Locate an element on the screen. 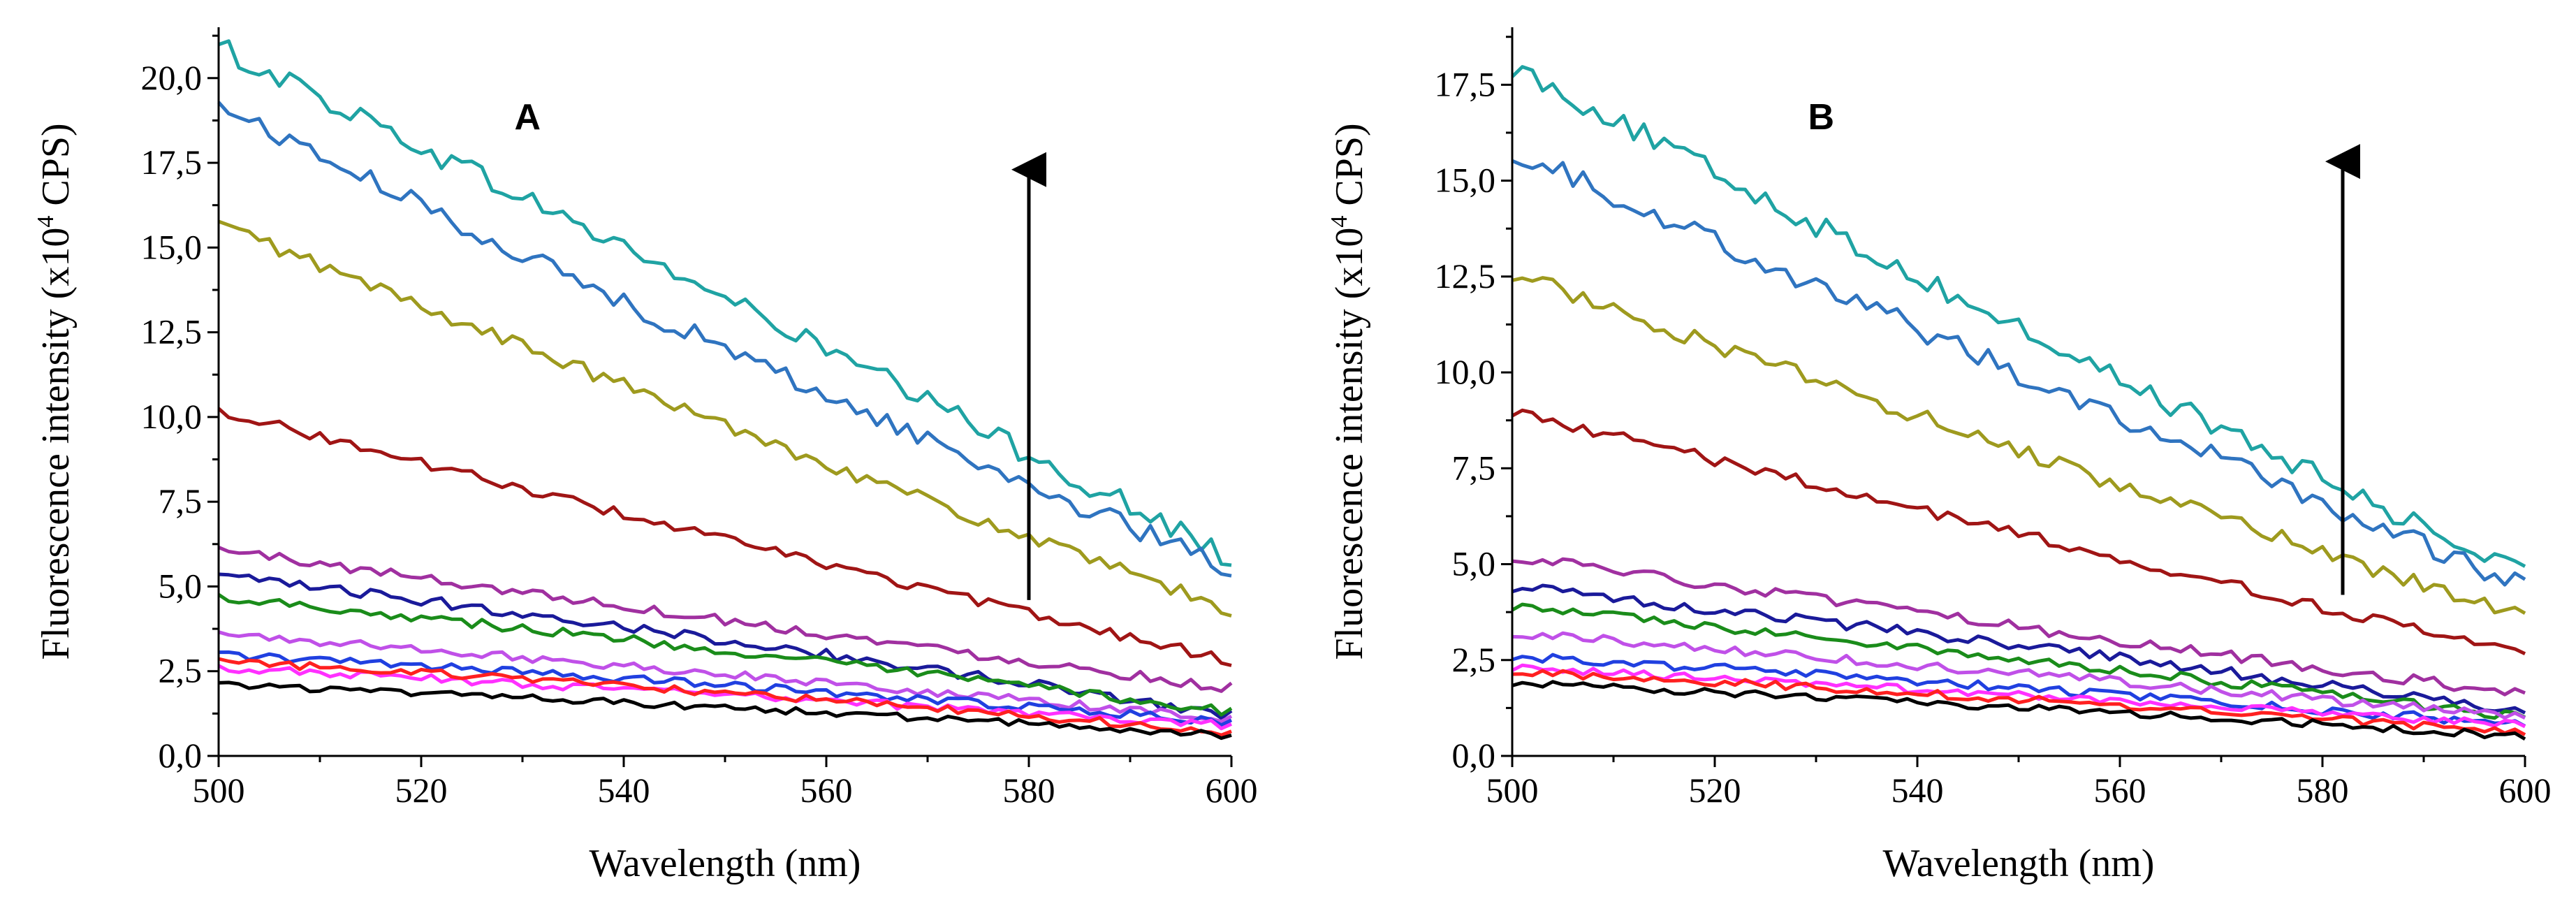  panel-label: A is located at coordinates (527, 117).